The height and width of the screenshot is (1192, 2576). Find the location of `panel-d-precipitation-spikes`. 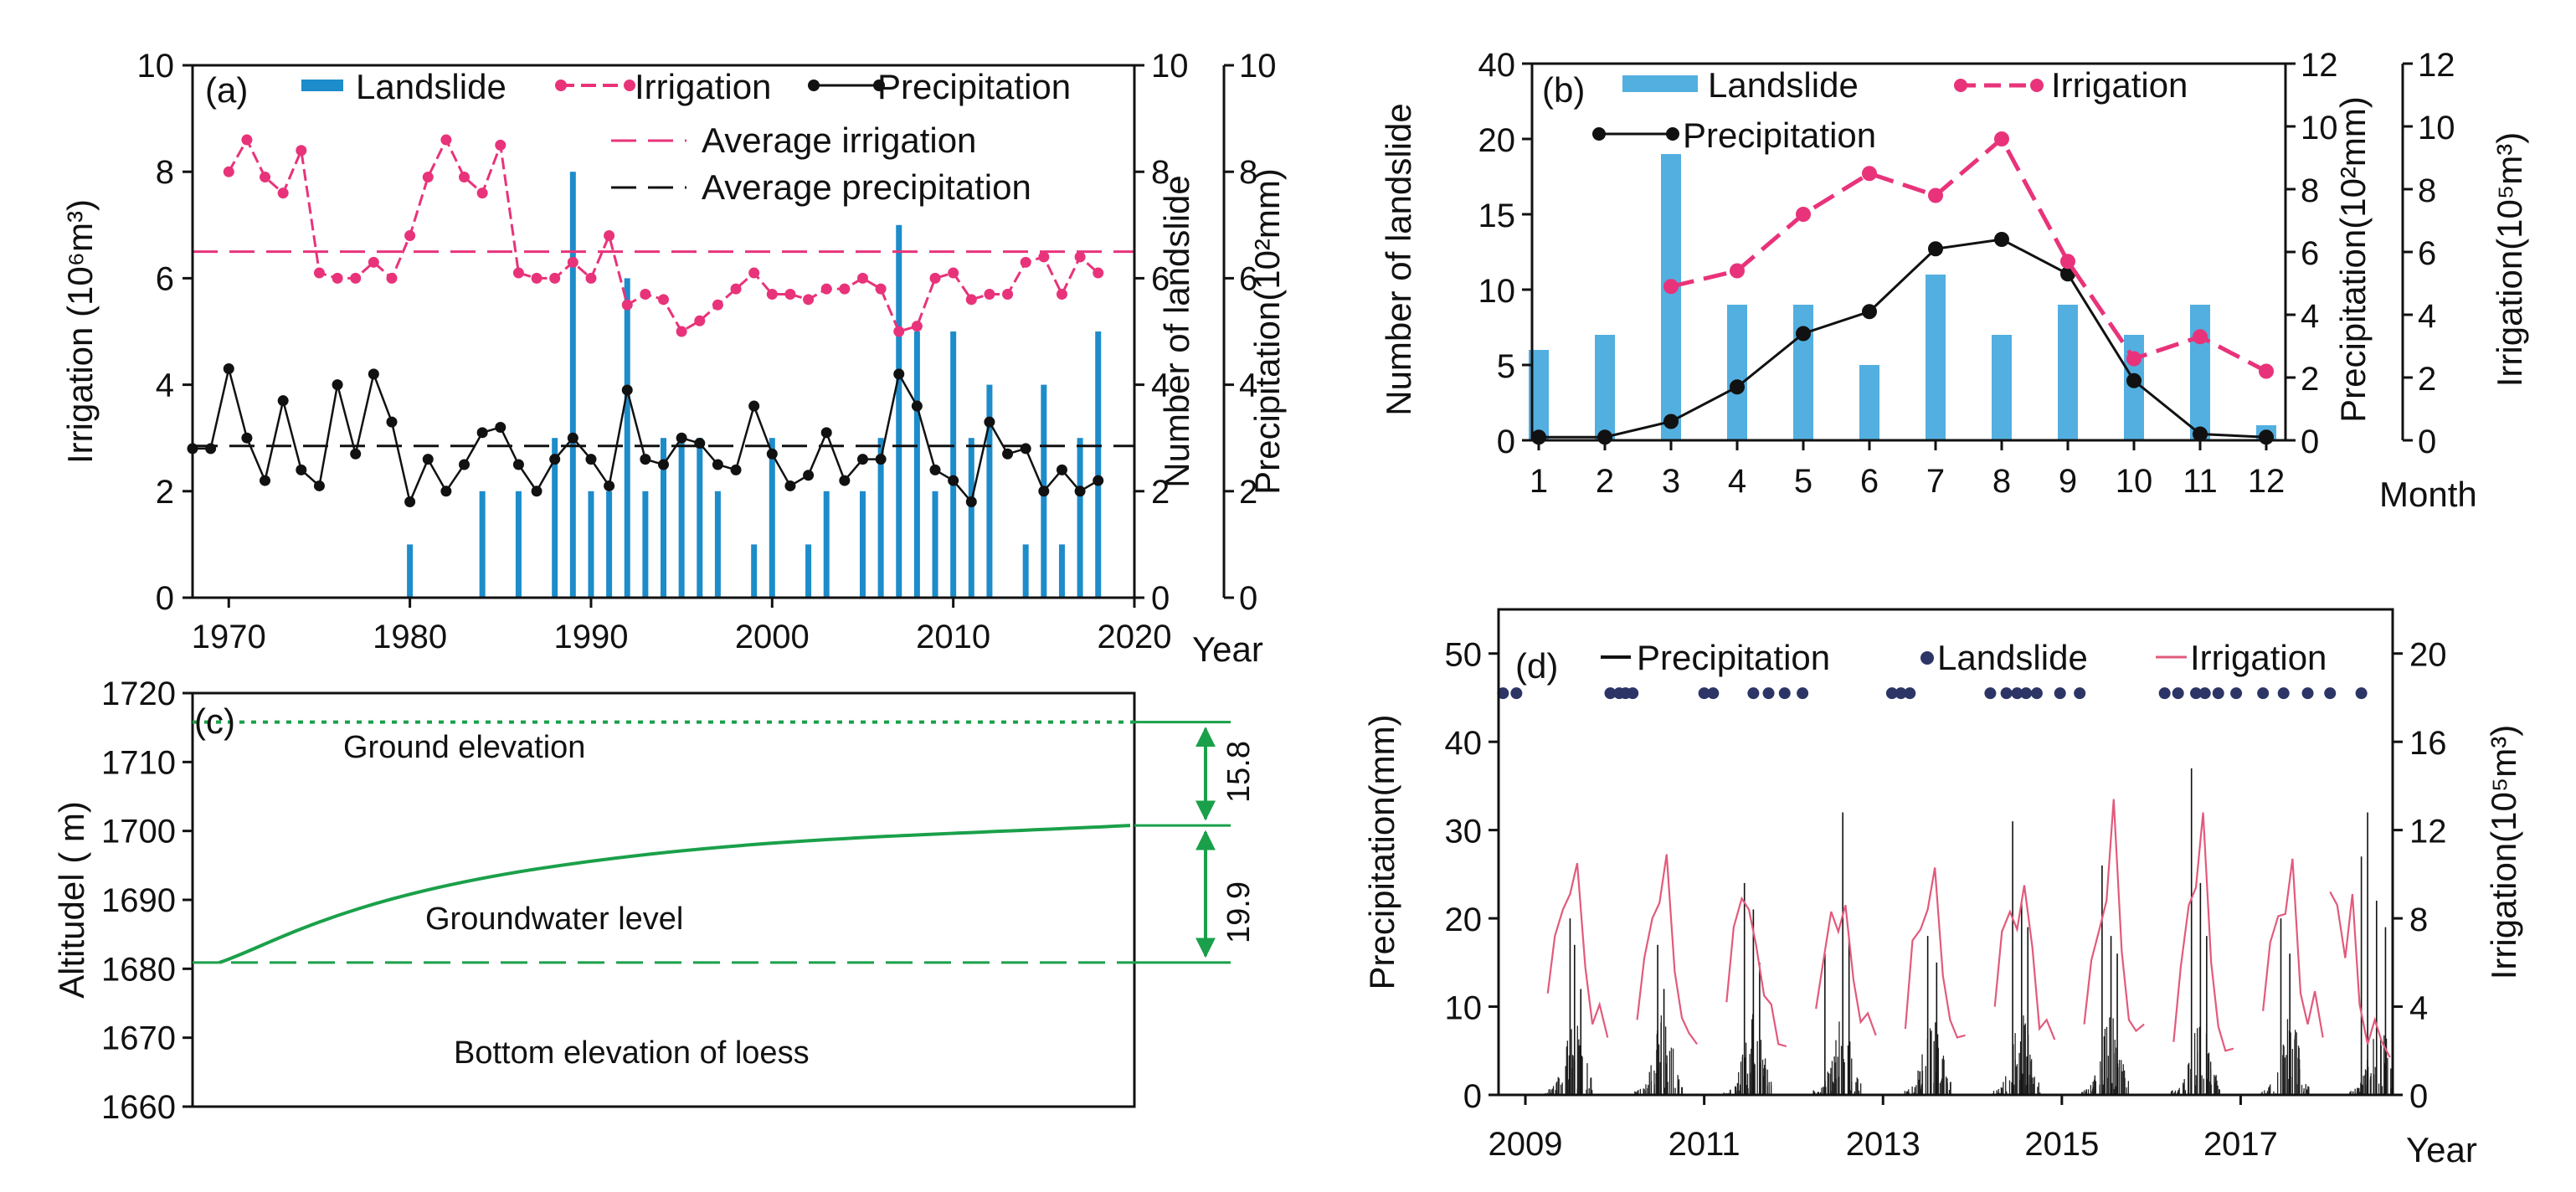

panel-d-precipitation-spikes is located at coordinates (1969, 932).